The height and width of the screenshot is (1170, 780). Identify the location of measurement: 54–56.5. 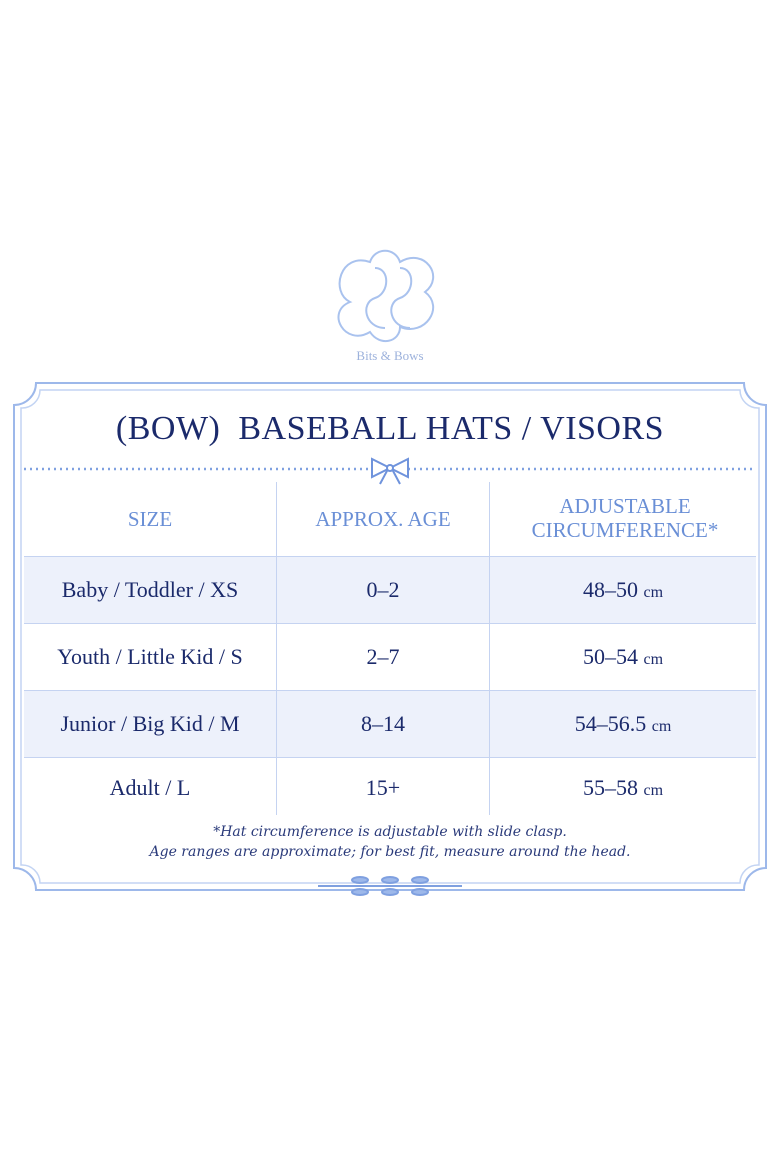
(610, 723).